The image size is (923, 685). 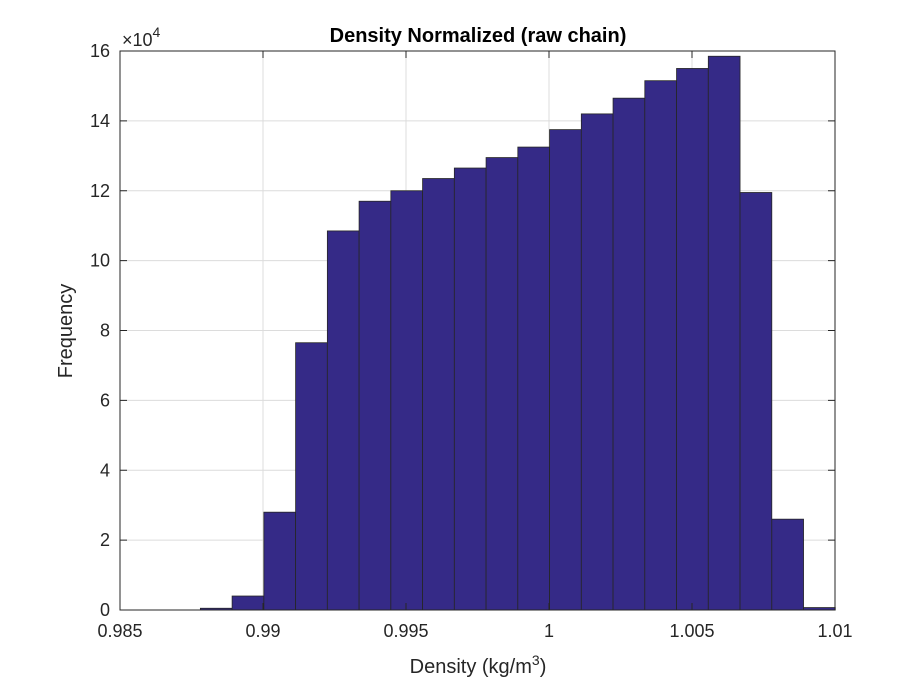 What do you see at coordinates (471, 667) in the screenshot?
I see `x-axis-label-text: Density (kg/m` at bounding box center [471, 667].